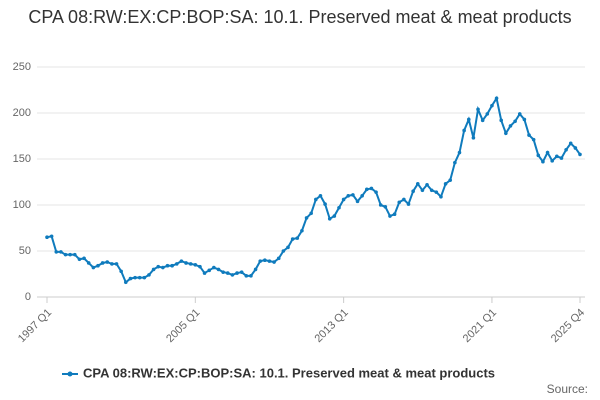  Describe the element at coordinates (331, 326) in the screenshot. I see `x-tick-label: 2013 Q1` at that location.